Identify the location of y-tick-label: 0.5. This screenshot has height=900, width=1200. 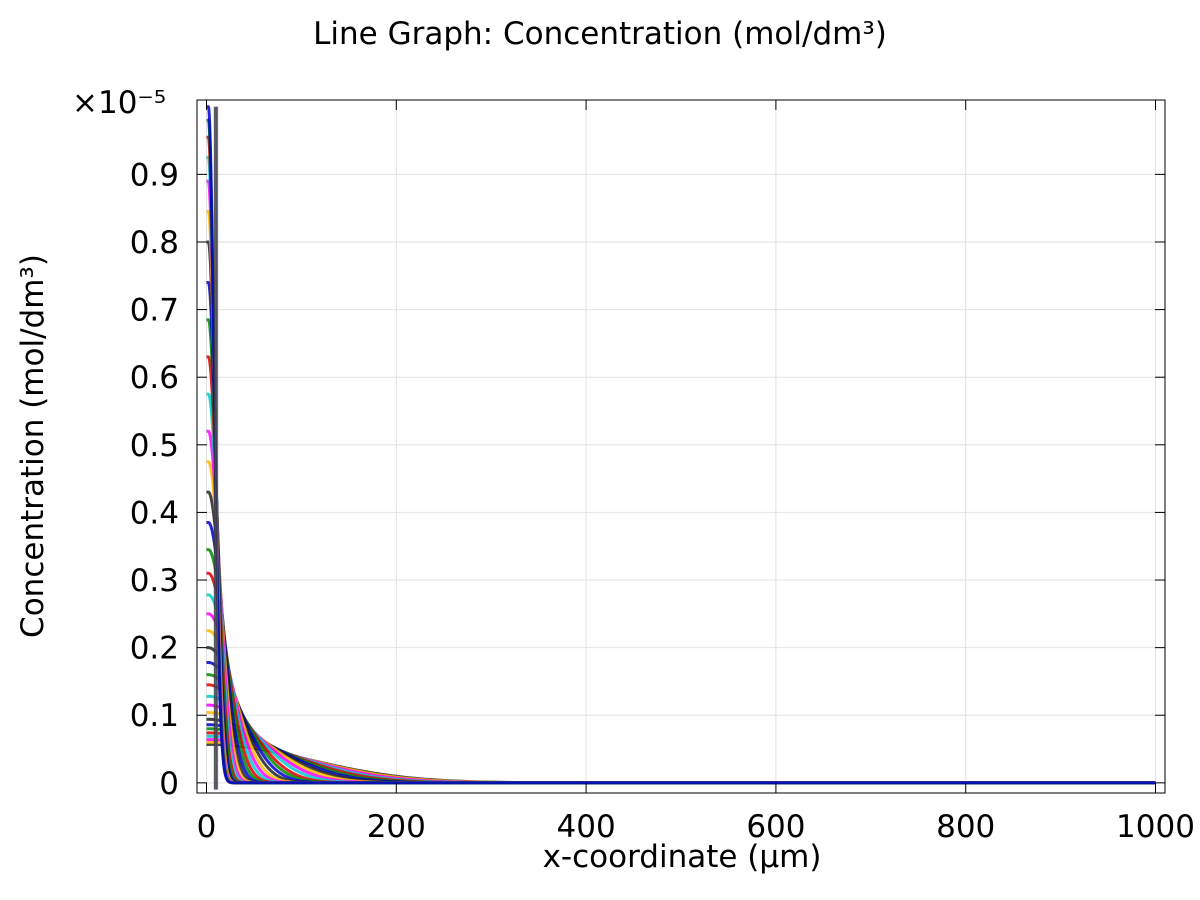
(154, 446).